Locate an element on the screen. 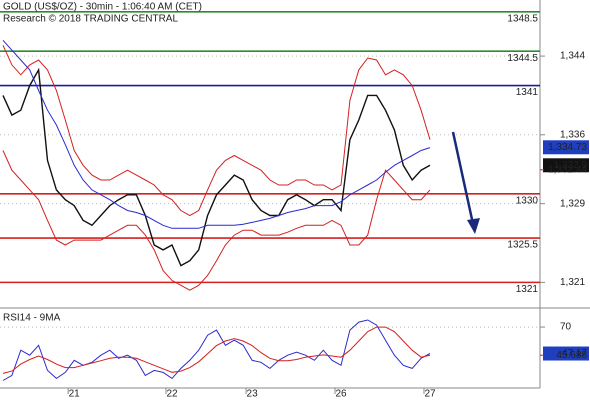  price-tag-label: 1,332.44 is located at coordinates (567, 169).